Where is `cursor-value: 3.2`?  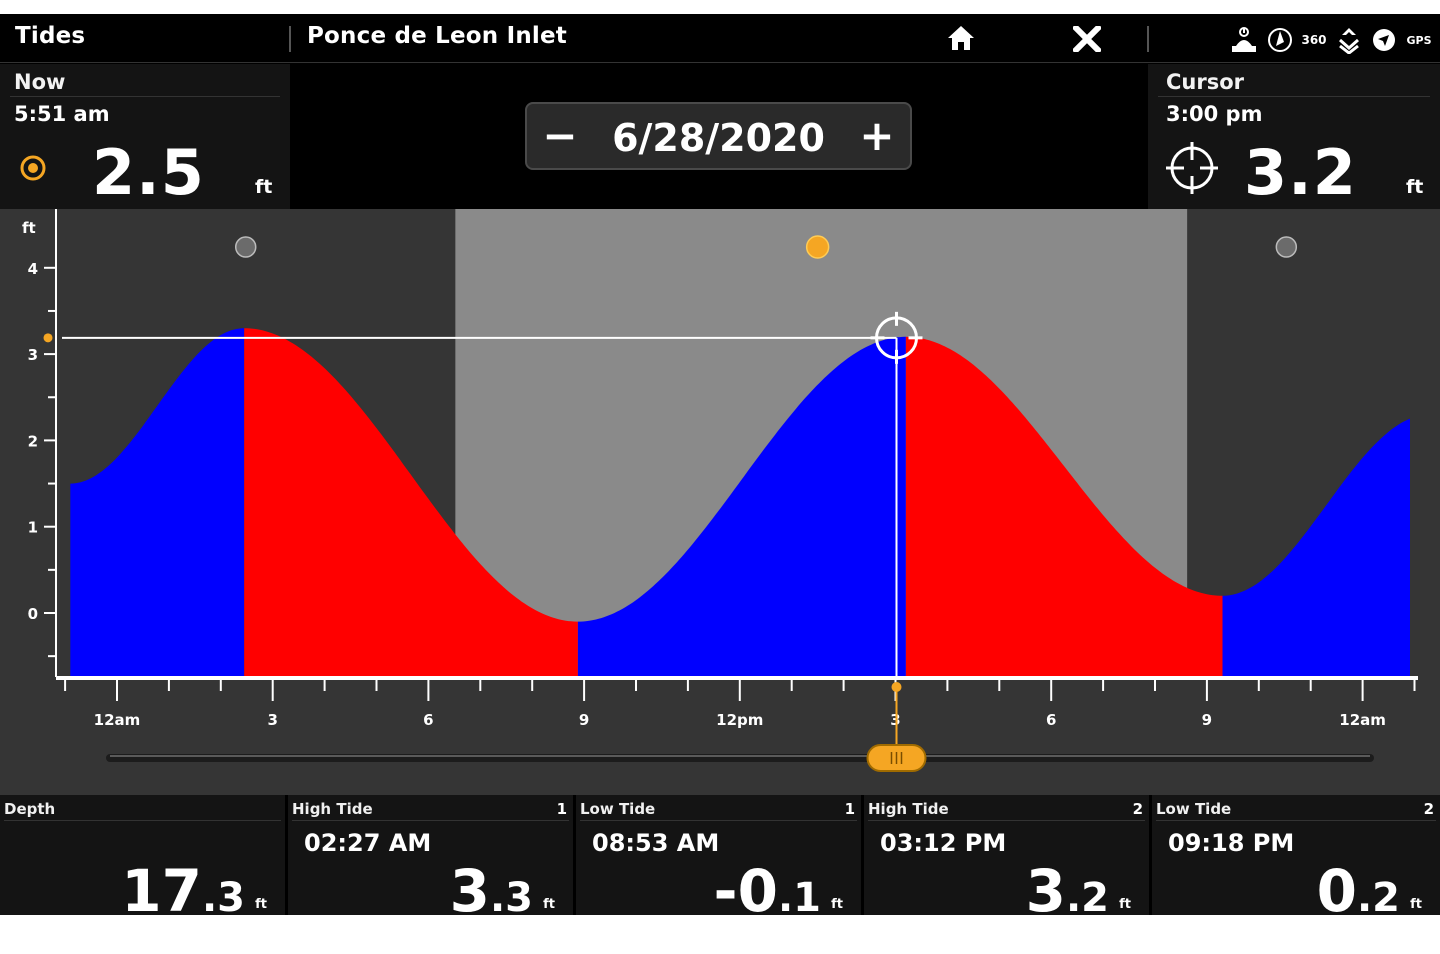 cursor-value: 3.2 is located at coordinates (1300, 172).